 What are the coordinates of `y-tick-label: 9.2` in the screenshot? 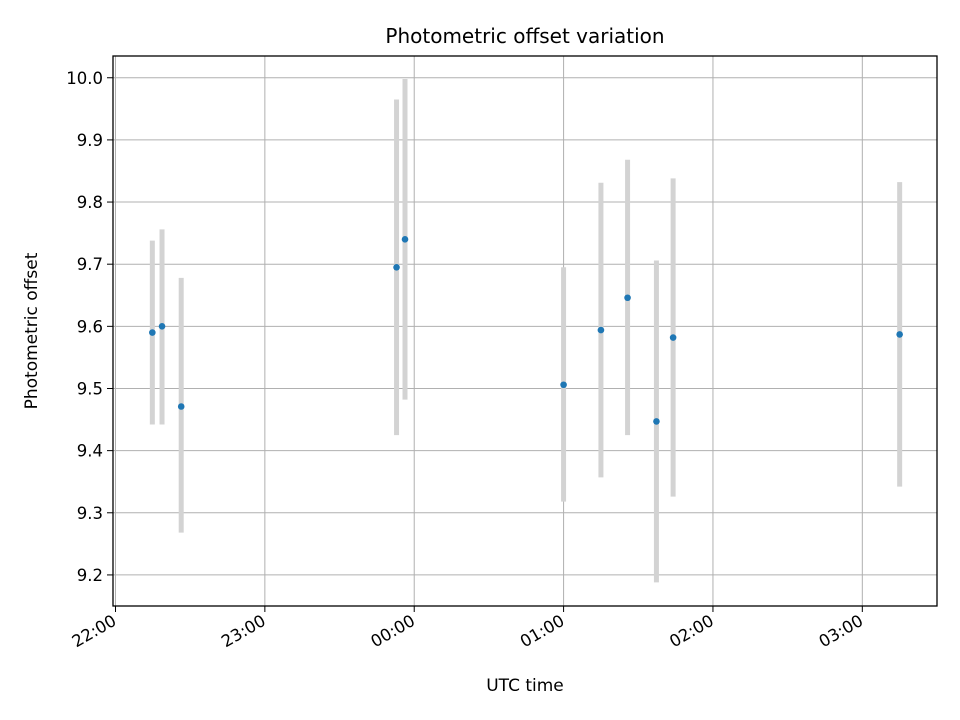 It's located at (90, 575).